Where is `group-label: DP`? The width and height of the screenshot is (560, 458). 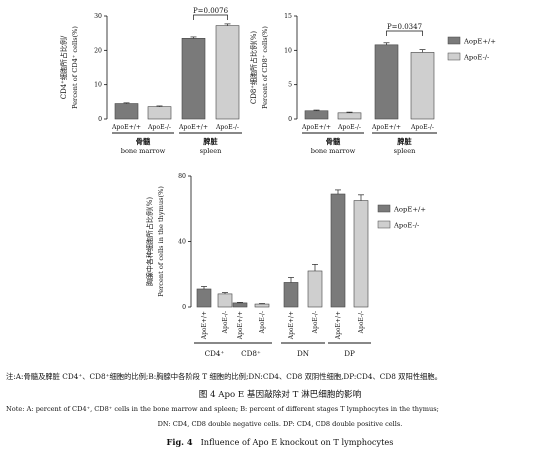
group-label: DP is located at coordinates (349, 353).